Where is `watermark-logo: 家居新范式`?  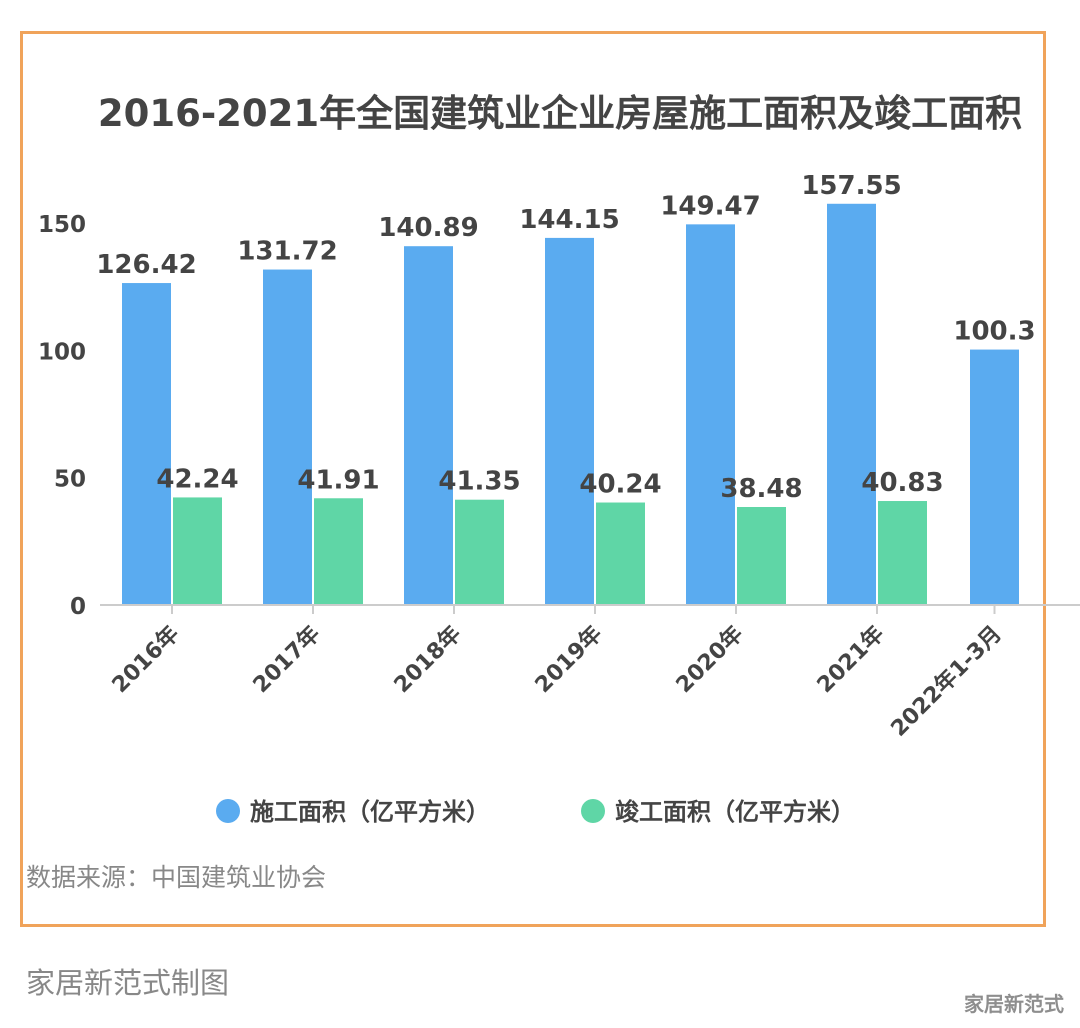 watermark-logo: 家居新范式 is located at coordinates (1014, 1004).